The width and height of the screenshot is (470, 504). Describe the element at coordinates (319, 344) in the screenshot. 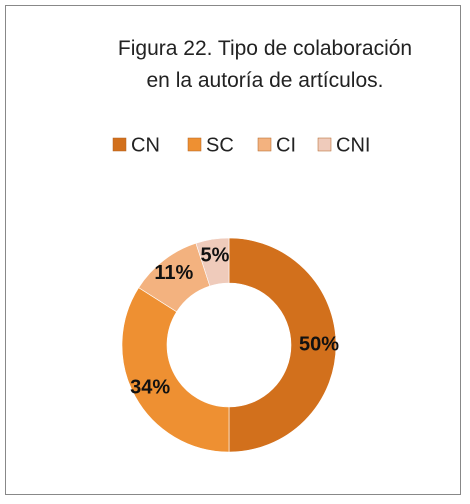

I see `data-label: 50%` at that location.